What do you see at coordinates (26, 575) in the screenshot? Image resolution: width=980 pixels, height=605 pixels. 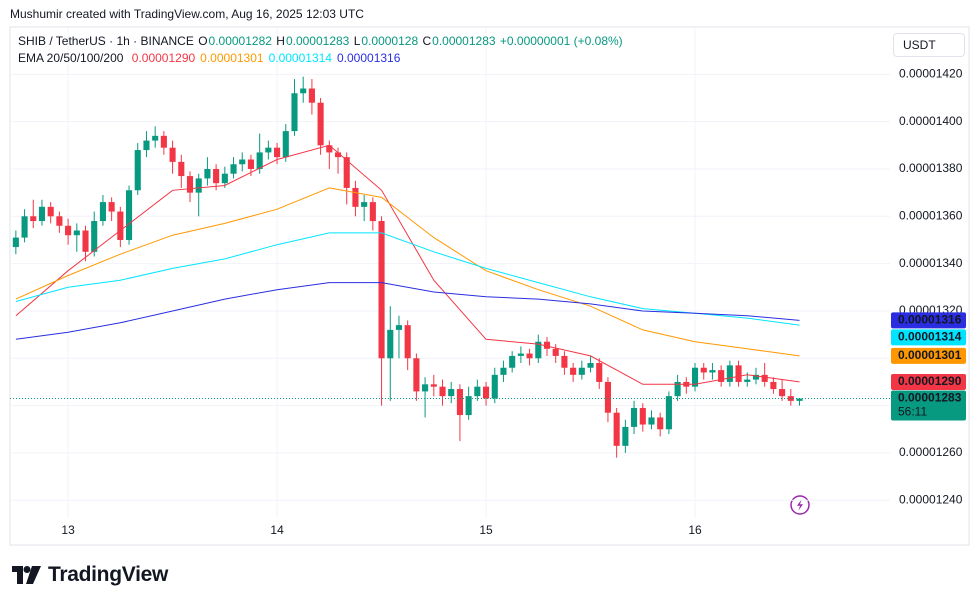 I see `logo-mark` at bounding box center [26, 575].